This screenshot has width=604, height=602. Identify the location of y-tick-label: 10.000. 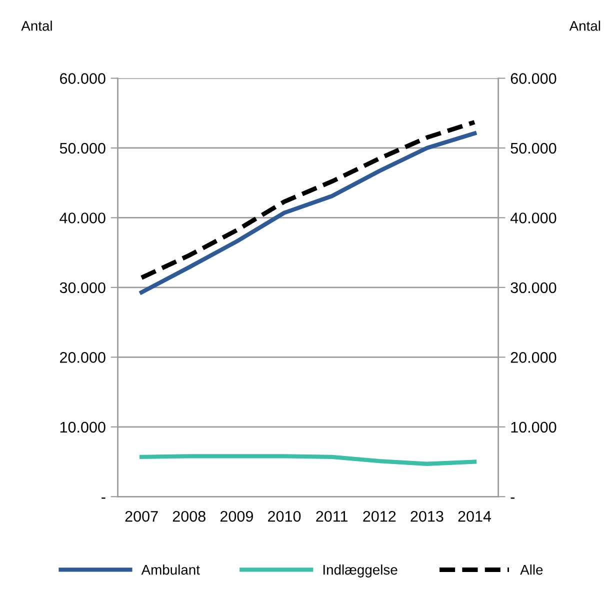
(83, 427).